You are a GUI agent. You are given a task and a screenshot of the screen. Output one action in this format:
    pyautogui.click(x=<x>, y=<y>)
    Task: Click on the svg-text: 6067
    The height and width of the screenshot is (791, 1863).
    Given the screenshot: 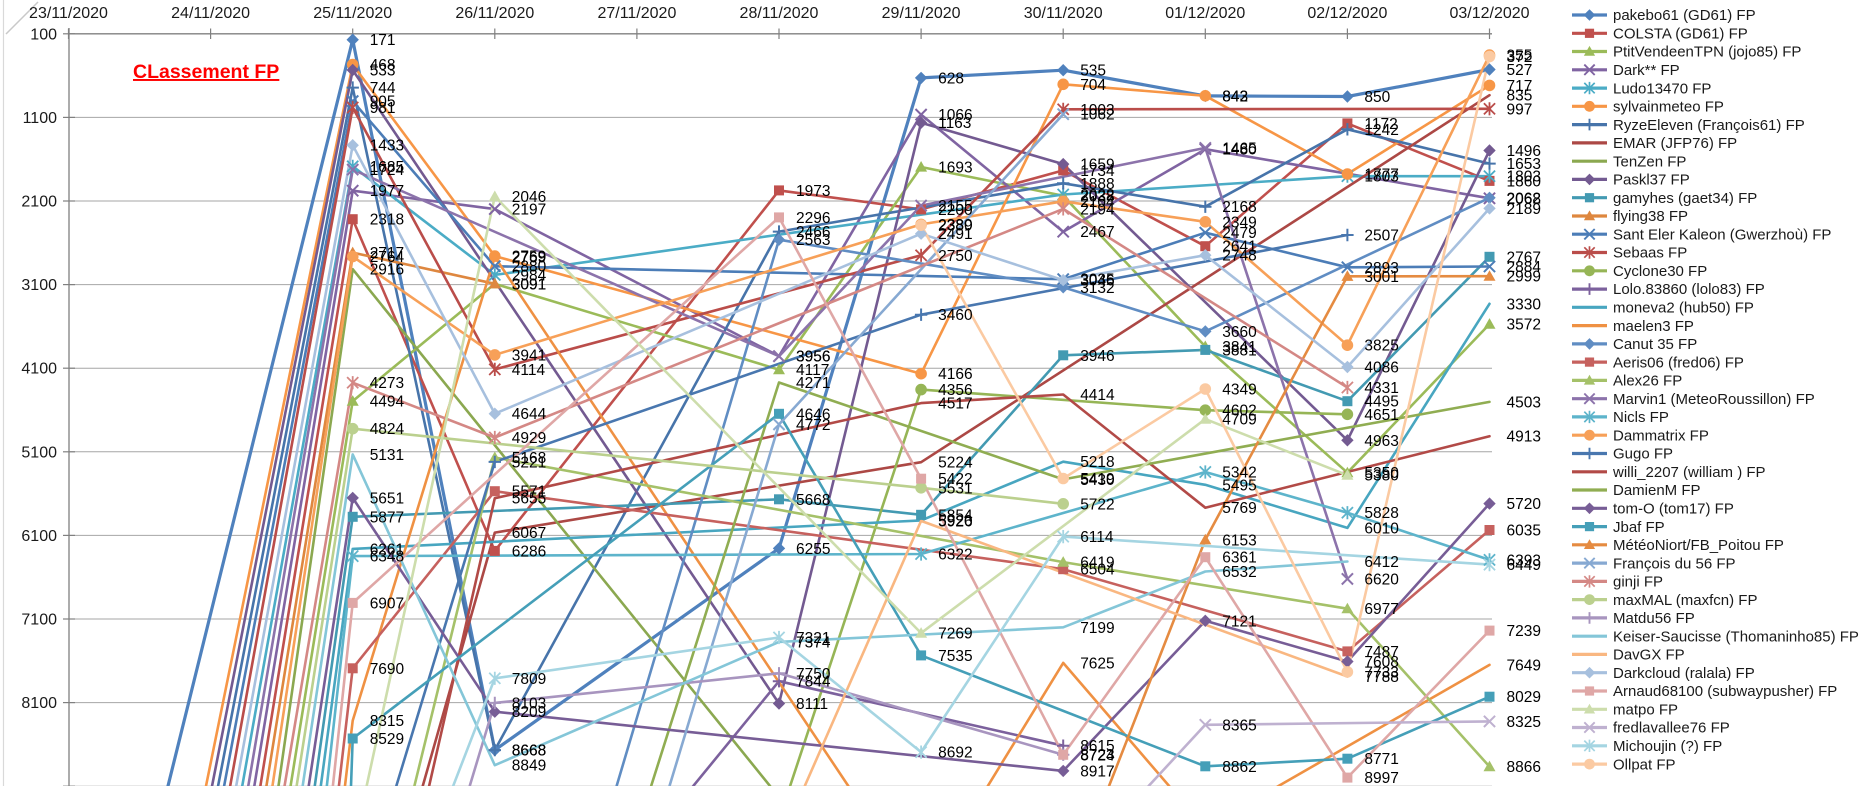 What is the action you would take?
    pyautogui.click(x=529, y=533)
    